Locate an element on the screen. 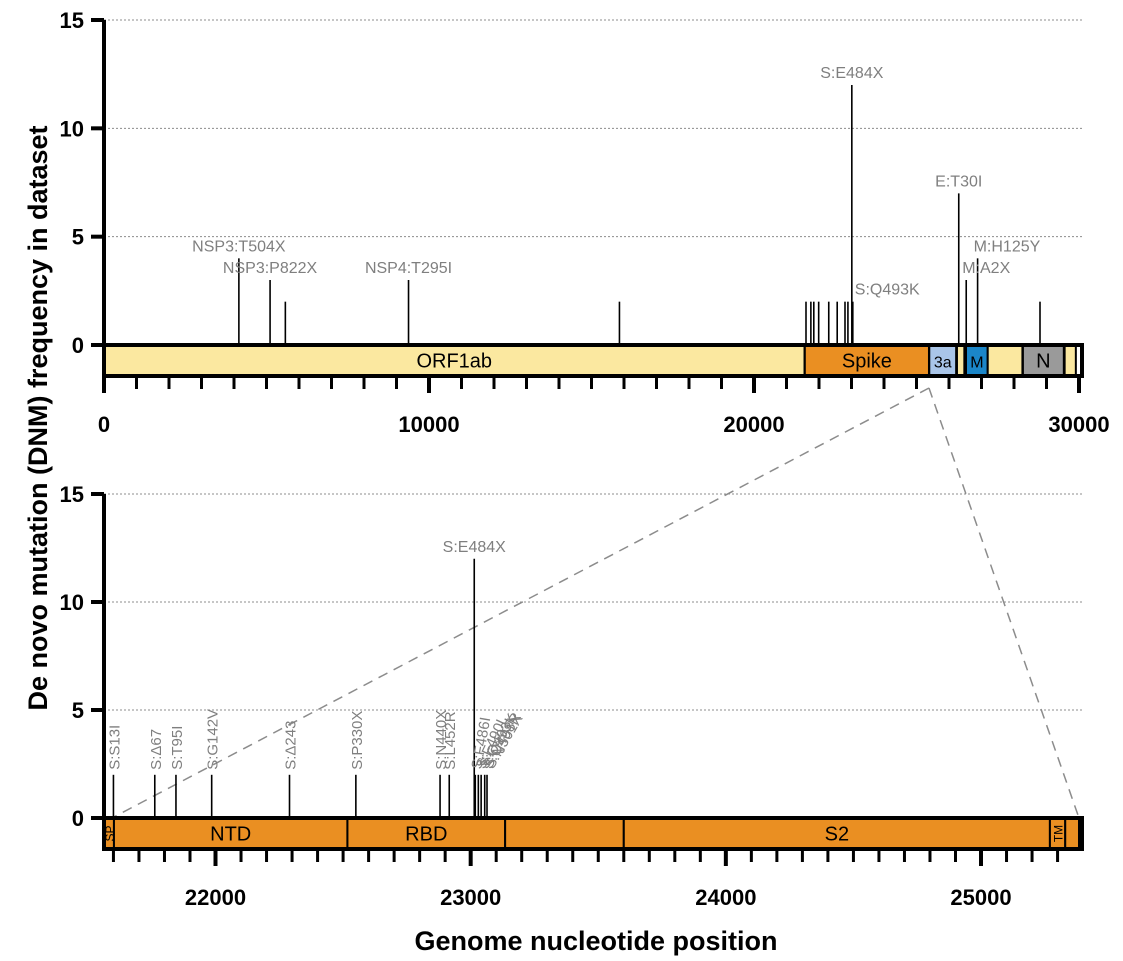 The height and width of the screenshot is (961, 1123). x-tick-label: 24000 is located at coordinates (725, 897).